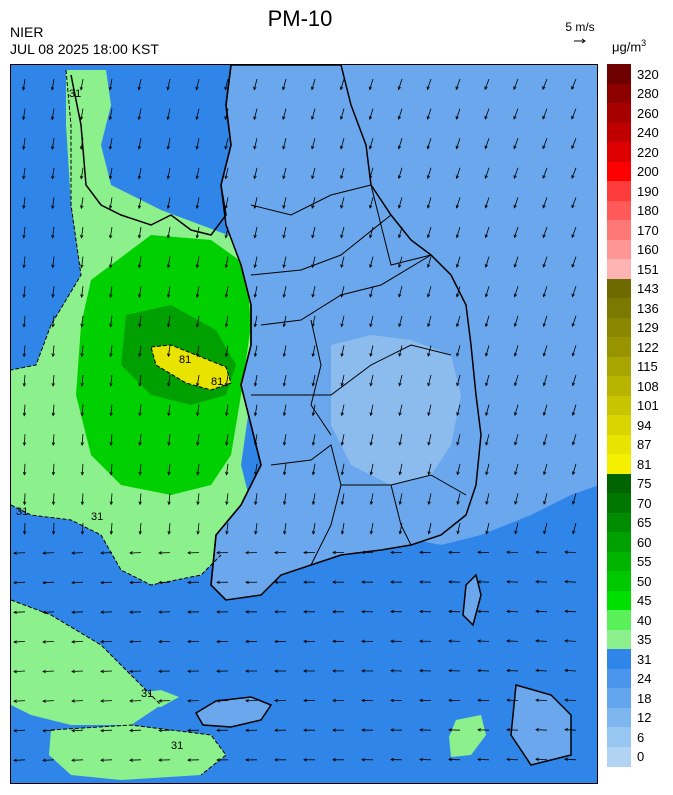  I want to click on legend-label: 260, so click(648, 113).